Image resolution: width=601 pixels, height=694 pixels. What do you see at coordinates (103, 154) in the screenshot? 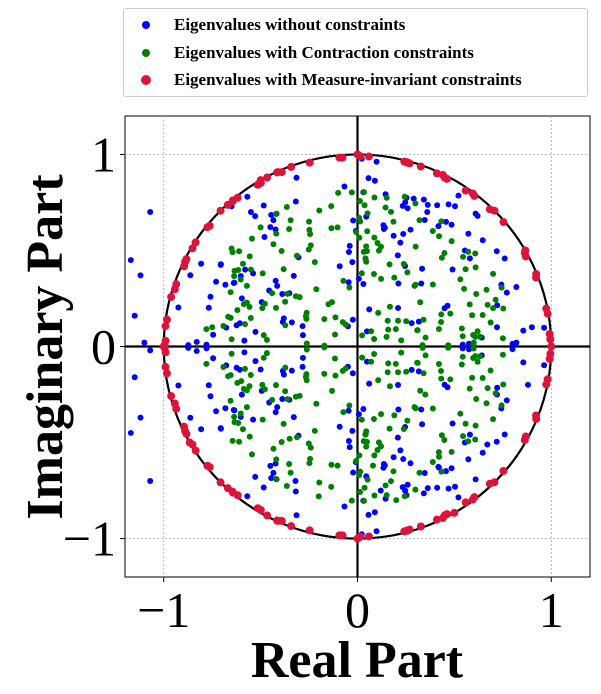
I see `y-tick-label: 1` at bounding box center [103, 154].